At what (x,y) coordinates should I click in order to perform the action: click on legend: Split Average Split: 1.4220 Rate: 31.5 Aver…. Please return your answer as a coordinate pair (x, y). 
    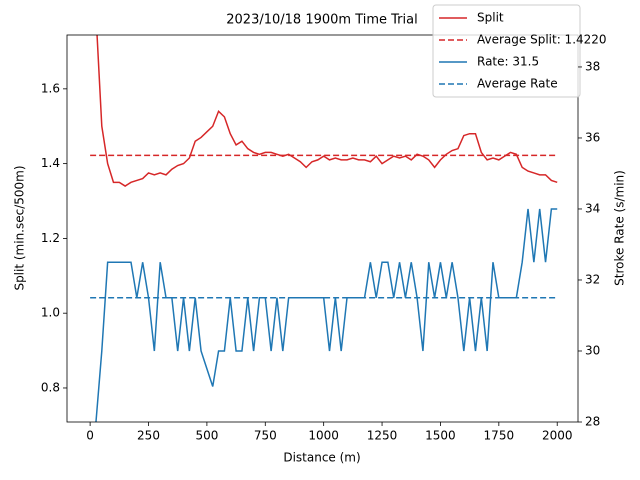
    Looking at the image, I should click on (519, 51).